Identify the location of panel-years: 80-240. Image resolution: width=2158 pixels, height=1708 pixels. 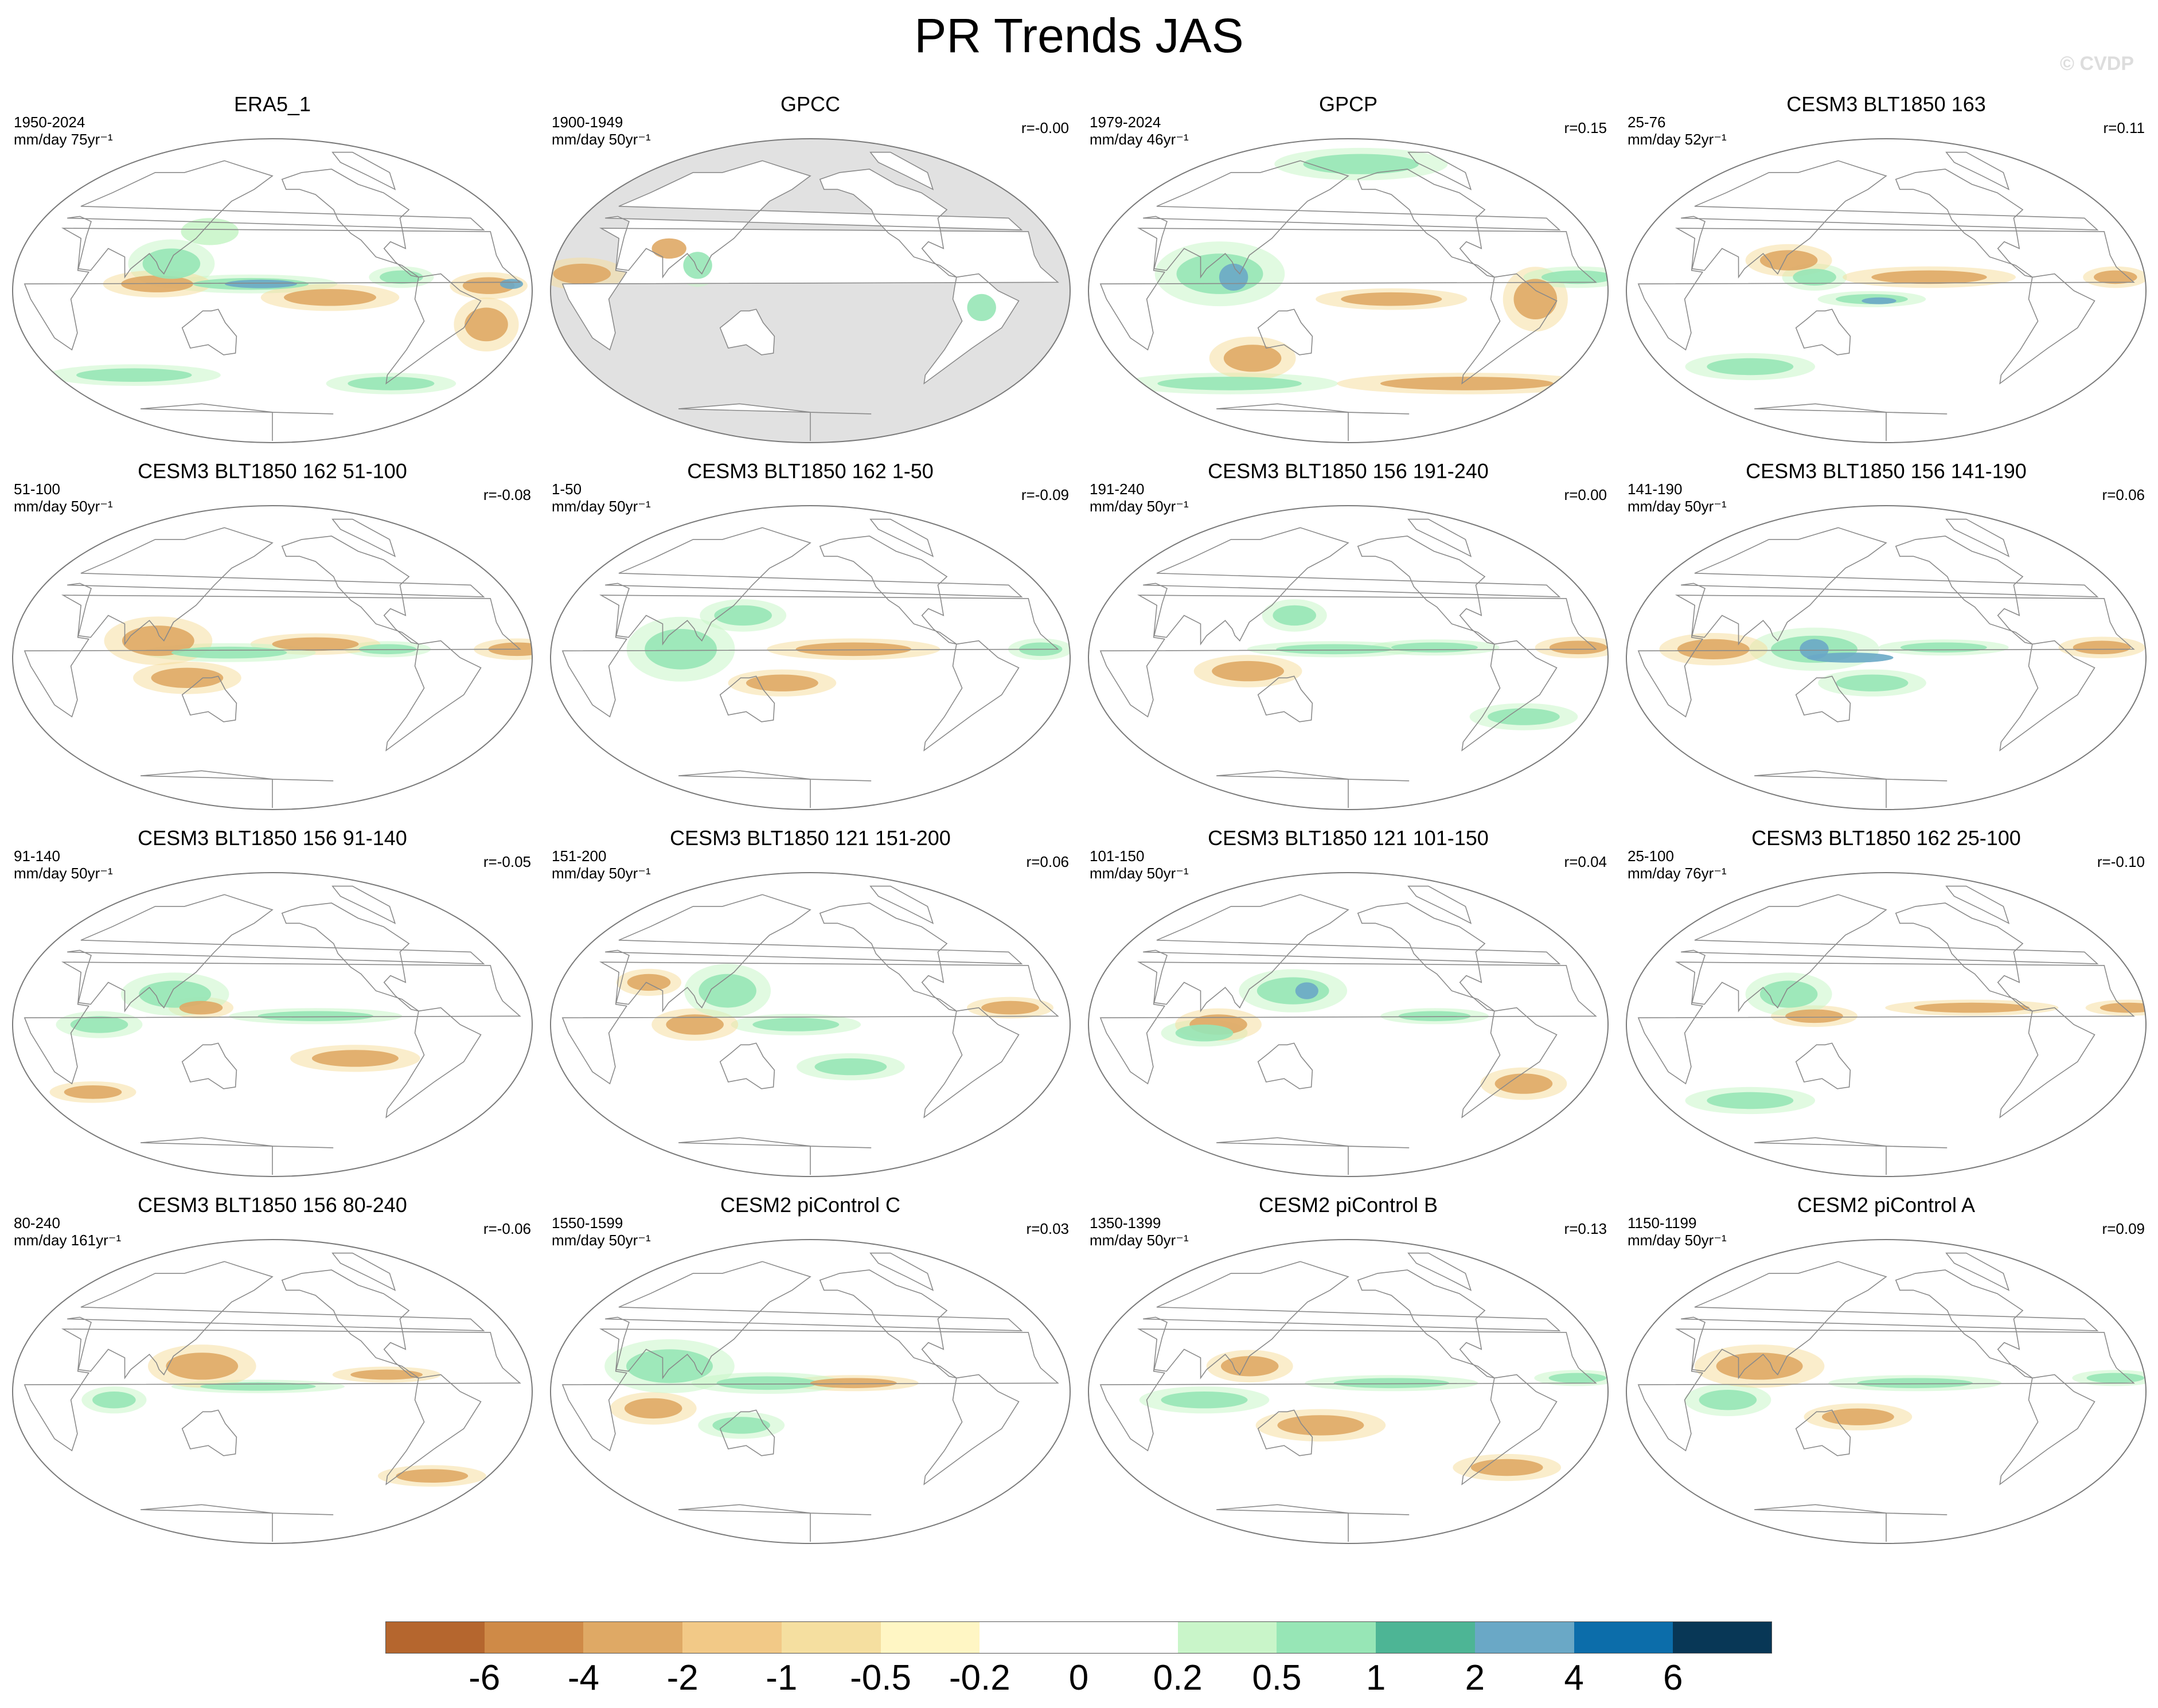
(37, 1223).